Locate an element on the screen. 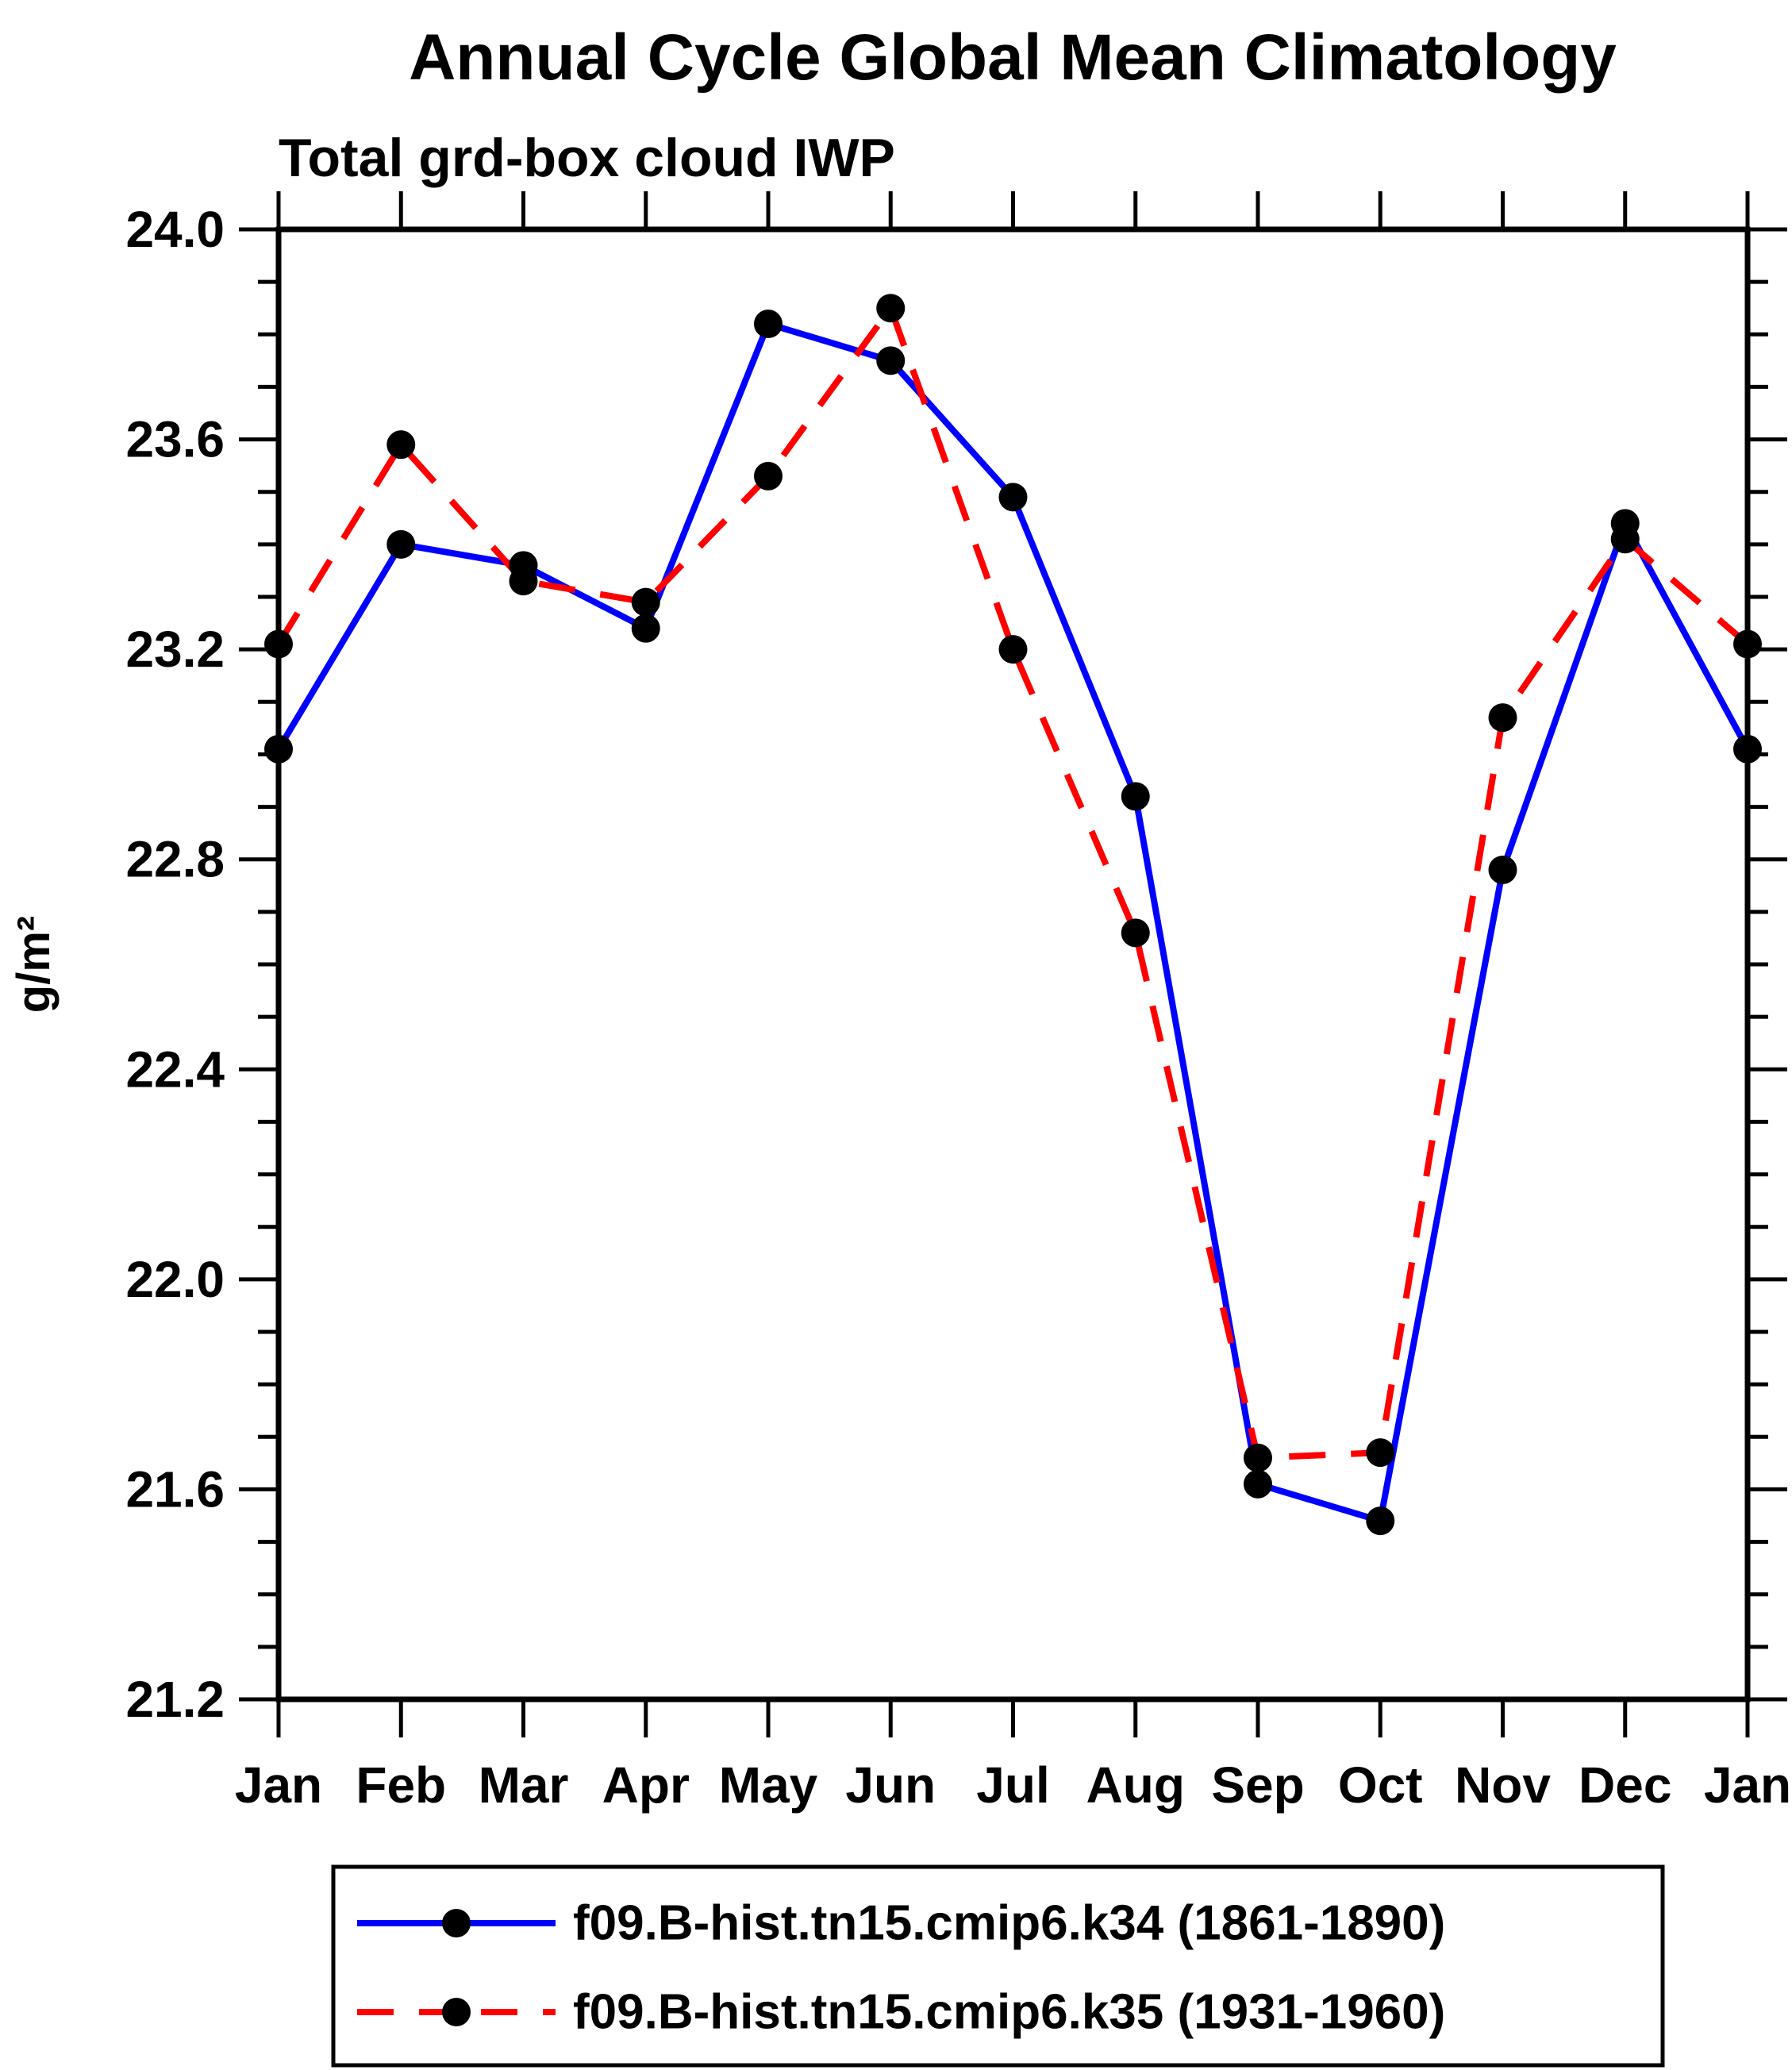 This screenshot has height=2070, width=1792. y-axis-tick-label: 24.0 is located at coordinates (175, 229).